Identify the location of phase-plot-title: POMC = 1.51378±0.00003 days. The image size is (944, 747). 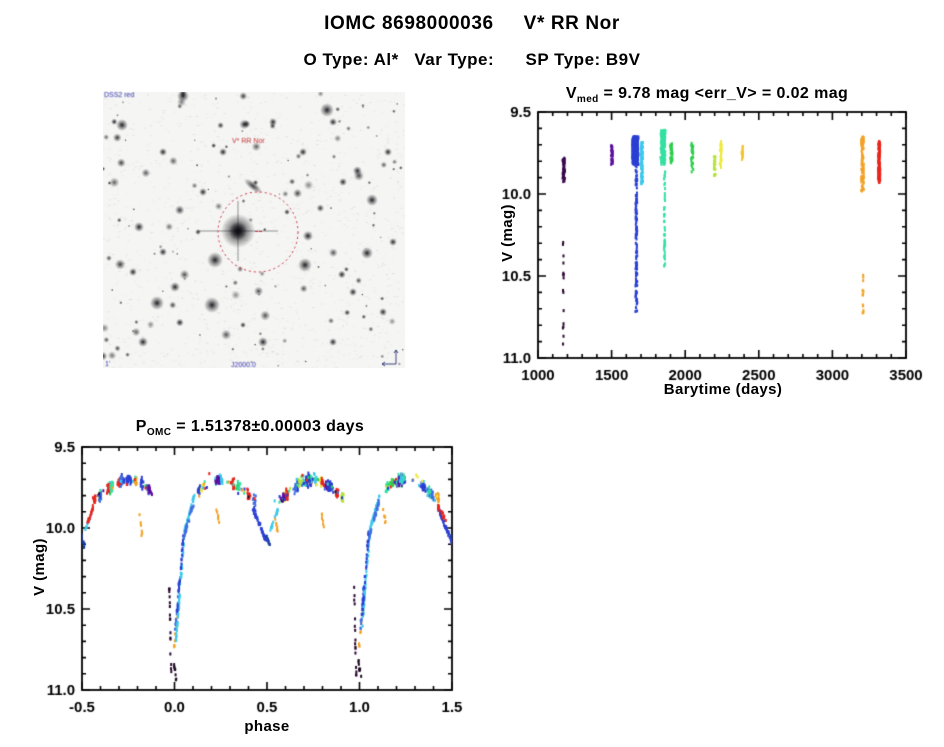
(250, 428).